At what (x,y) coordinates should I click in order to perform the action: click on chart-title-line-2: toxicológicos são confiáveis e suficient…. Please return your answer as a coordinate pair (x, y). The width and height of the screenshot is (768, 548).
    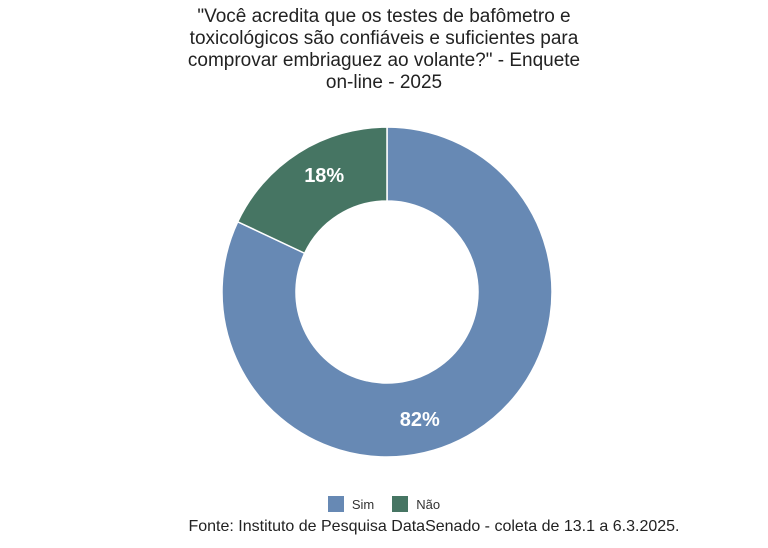
    Looking at the image, I should click on (384, 38).